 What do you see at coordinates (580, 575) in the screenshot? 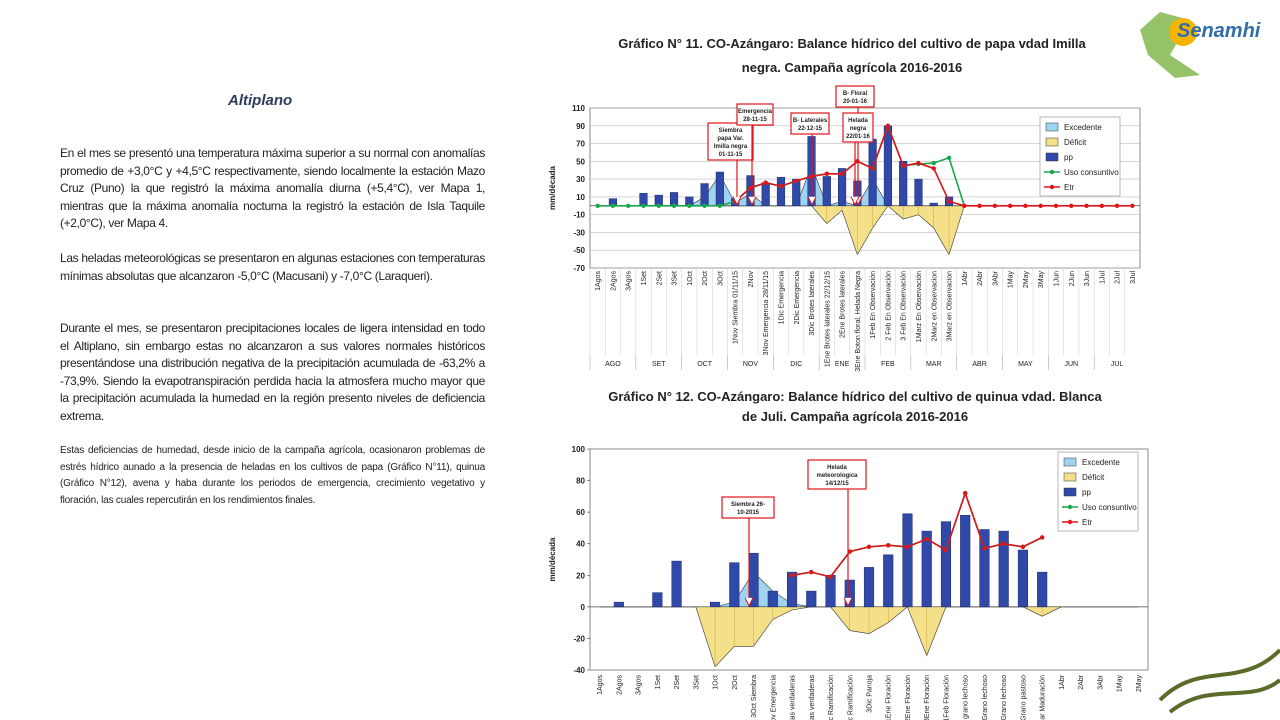
I see `y-tick-label: 20` at bounding box center [580, 575].